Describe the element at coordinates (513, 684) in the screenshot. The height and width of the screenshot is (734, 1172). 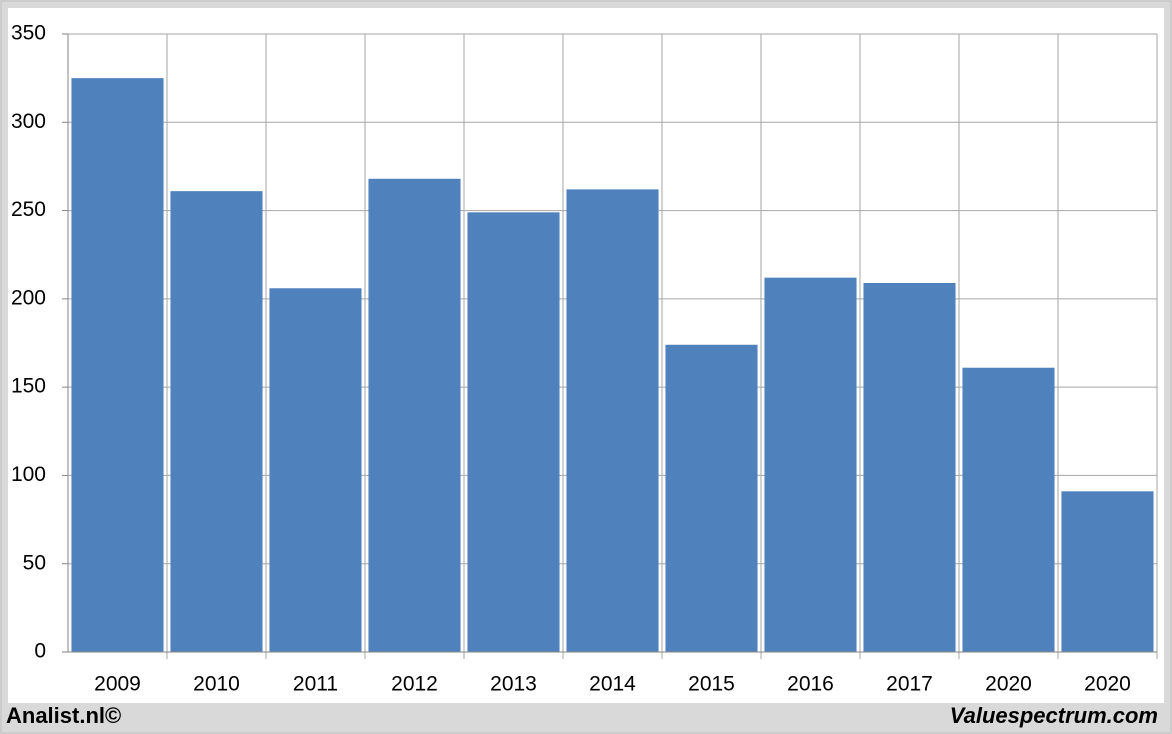
I see `x-tick-label: 2013` at that location.